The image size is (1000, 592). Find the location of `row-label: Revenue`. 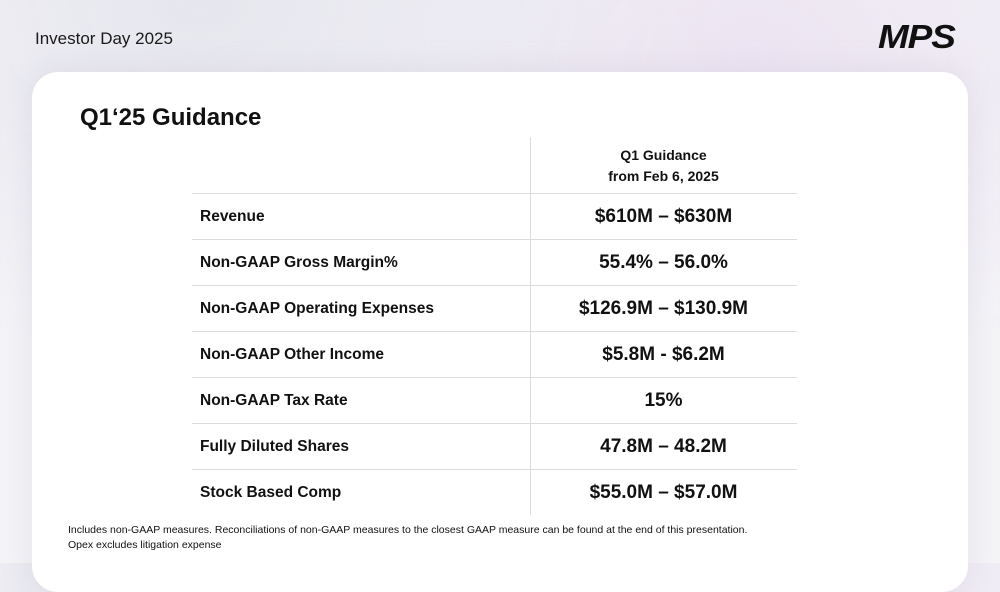

row-label: Revenue is located at coordinates (232, 216).